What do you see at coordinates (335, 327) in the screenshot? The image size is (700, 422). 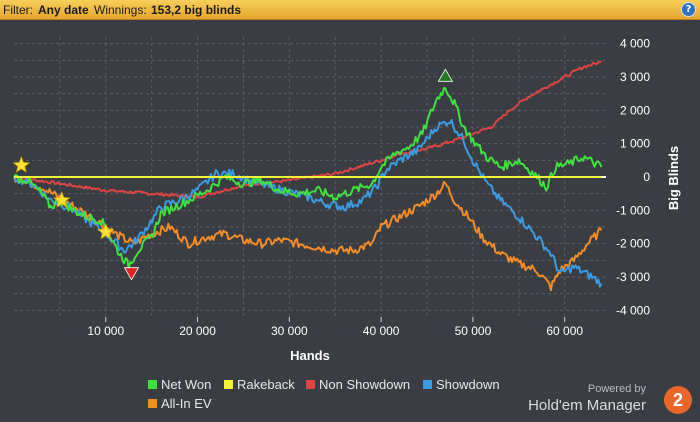 I see `x-axis-ticks: 10 000 20 000 30 000 40 000 50 000 60 000` at bounding box center [335, 327].